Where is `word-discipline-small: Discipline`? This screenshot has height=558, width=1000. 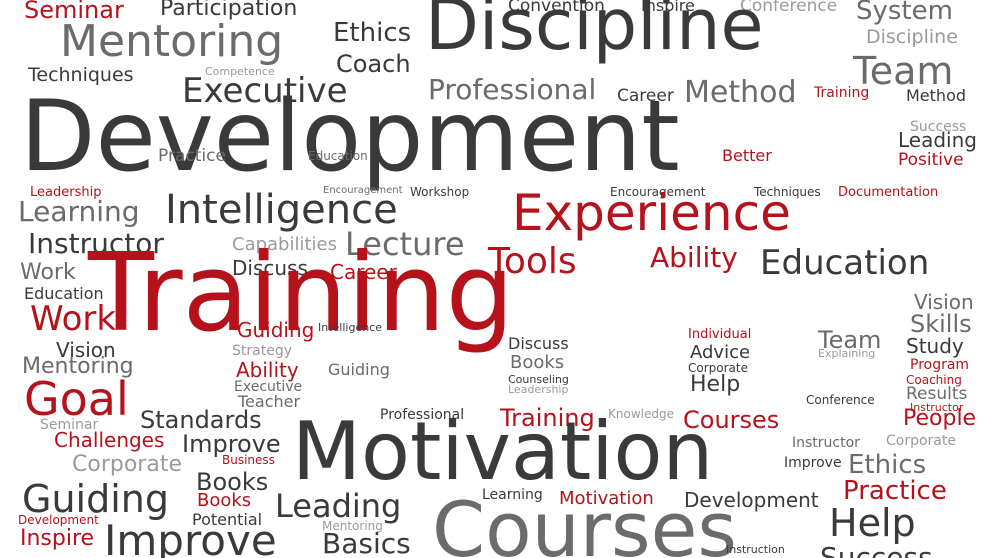
word-discipline-small: Discipline is located at coordinates (912, 37).